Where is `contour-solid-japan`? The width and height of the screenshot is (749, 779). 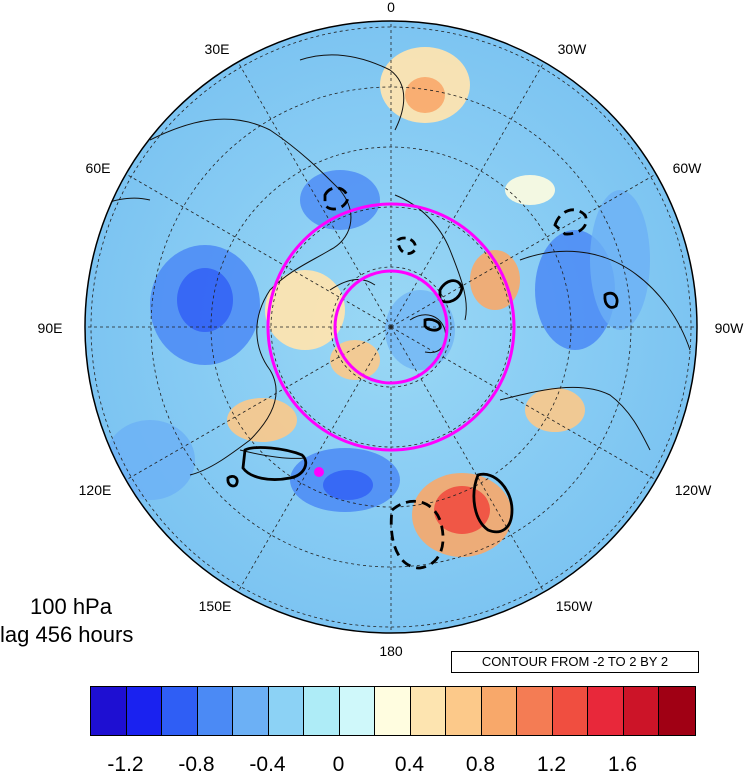
contour-solid-japan is located at coordinates (274, 463).